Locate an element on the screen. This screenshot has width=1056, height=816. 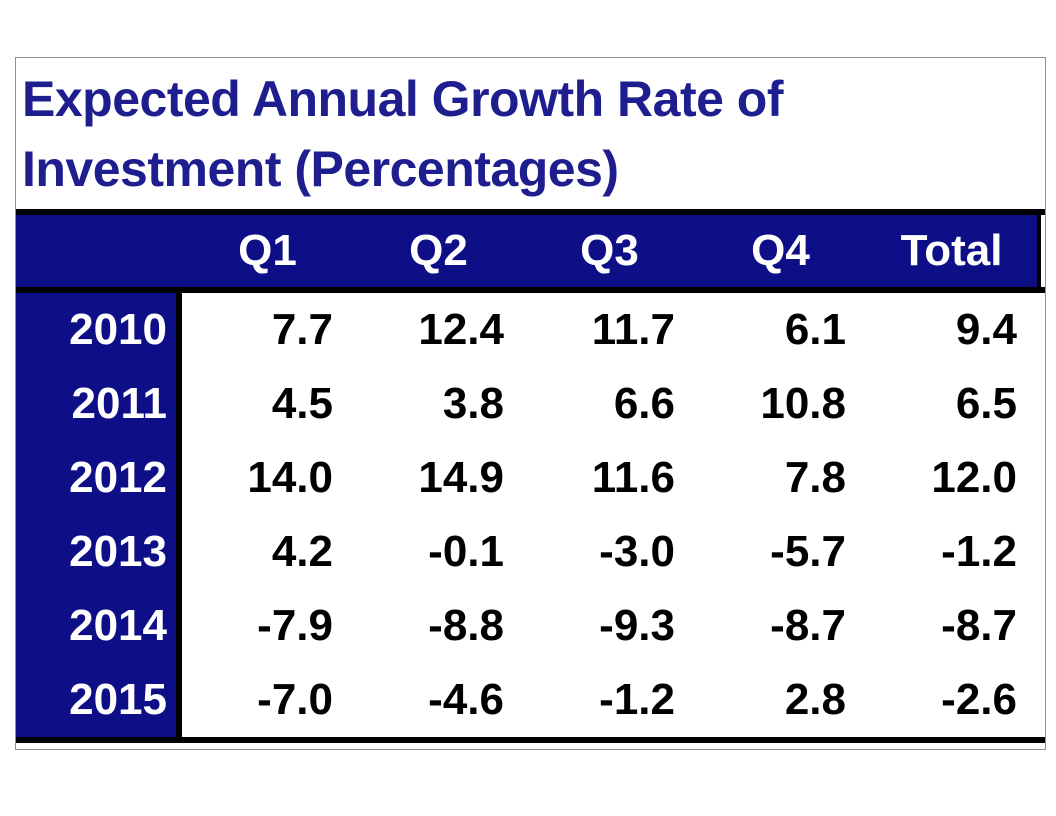
table-row: 2012 14.0 14.9 11.6 7.8 12.0 is located at coordinates (530, 478).